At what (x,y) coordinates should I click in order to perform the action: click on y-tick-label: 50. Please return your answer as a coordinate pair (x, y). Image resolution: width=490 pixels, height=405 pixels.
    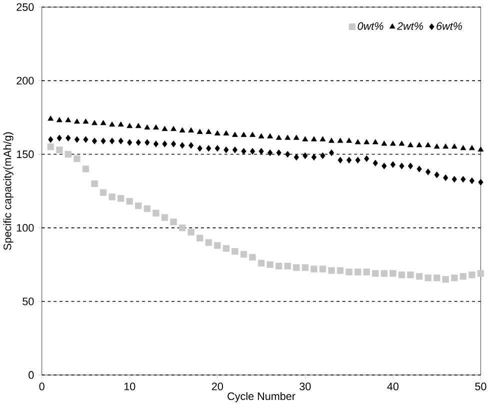
    Looking at the image, I should click on (28, 301).